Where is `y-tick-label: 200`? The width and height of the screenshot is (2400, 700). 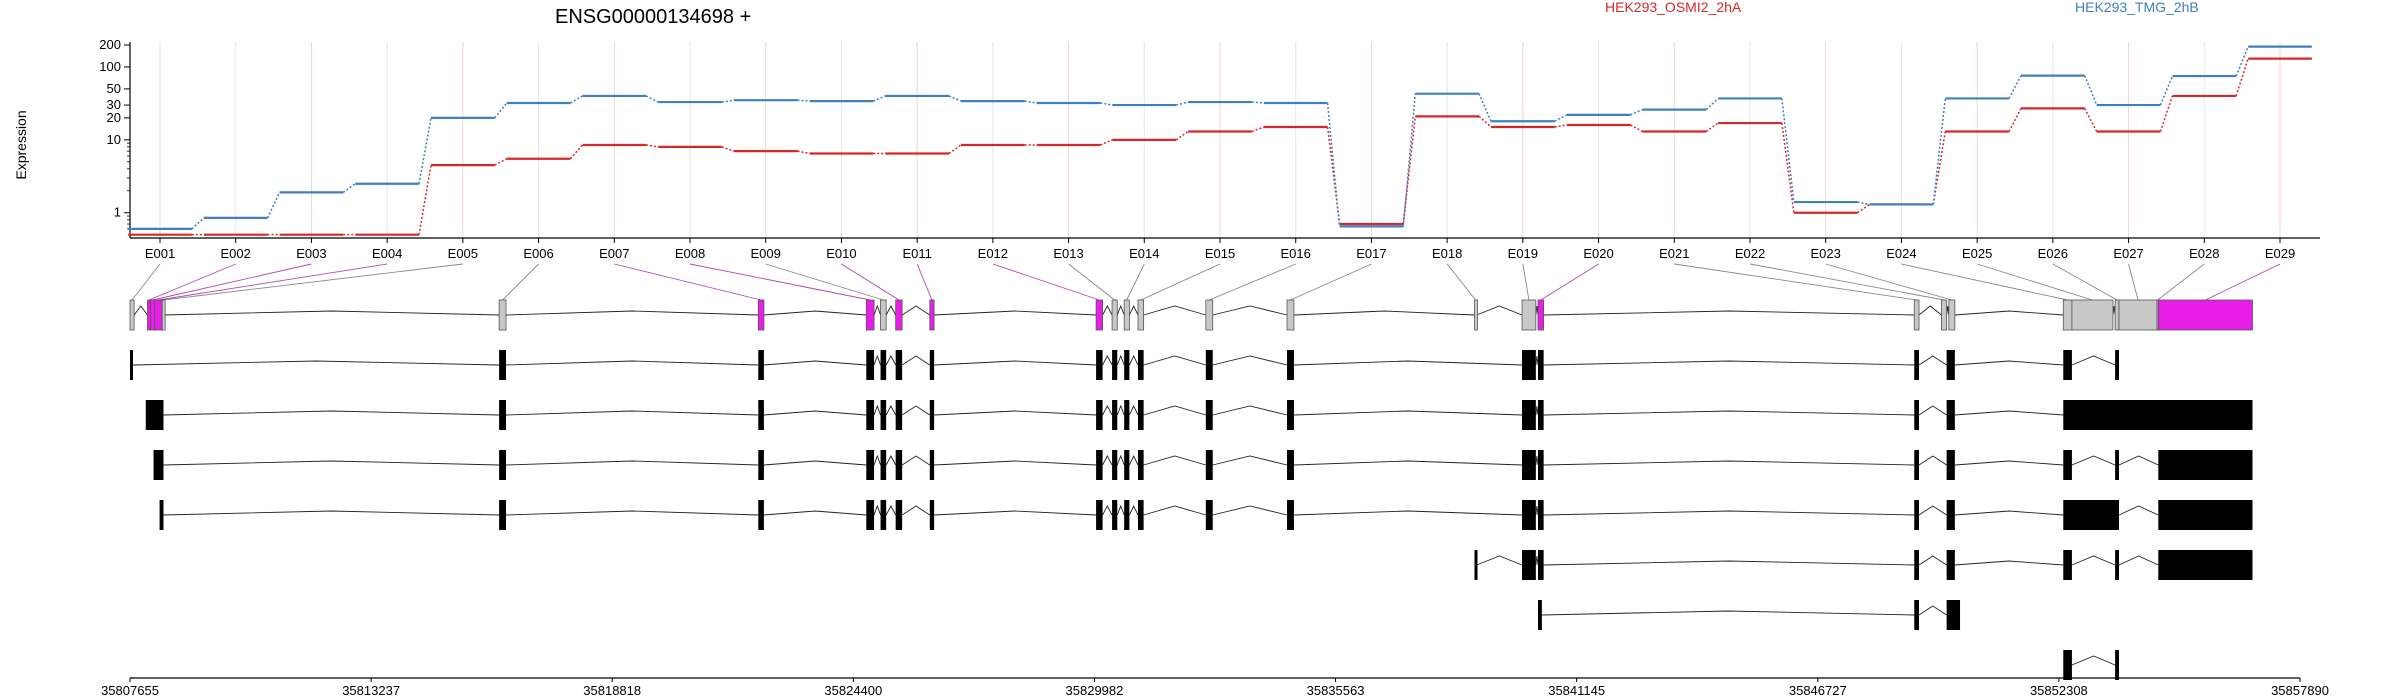 y-tick-label: 200 is located at coordinates (110, 44).